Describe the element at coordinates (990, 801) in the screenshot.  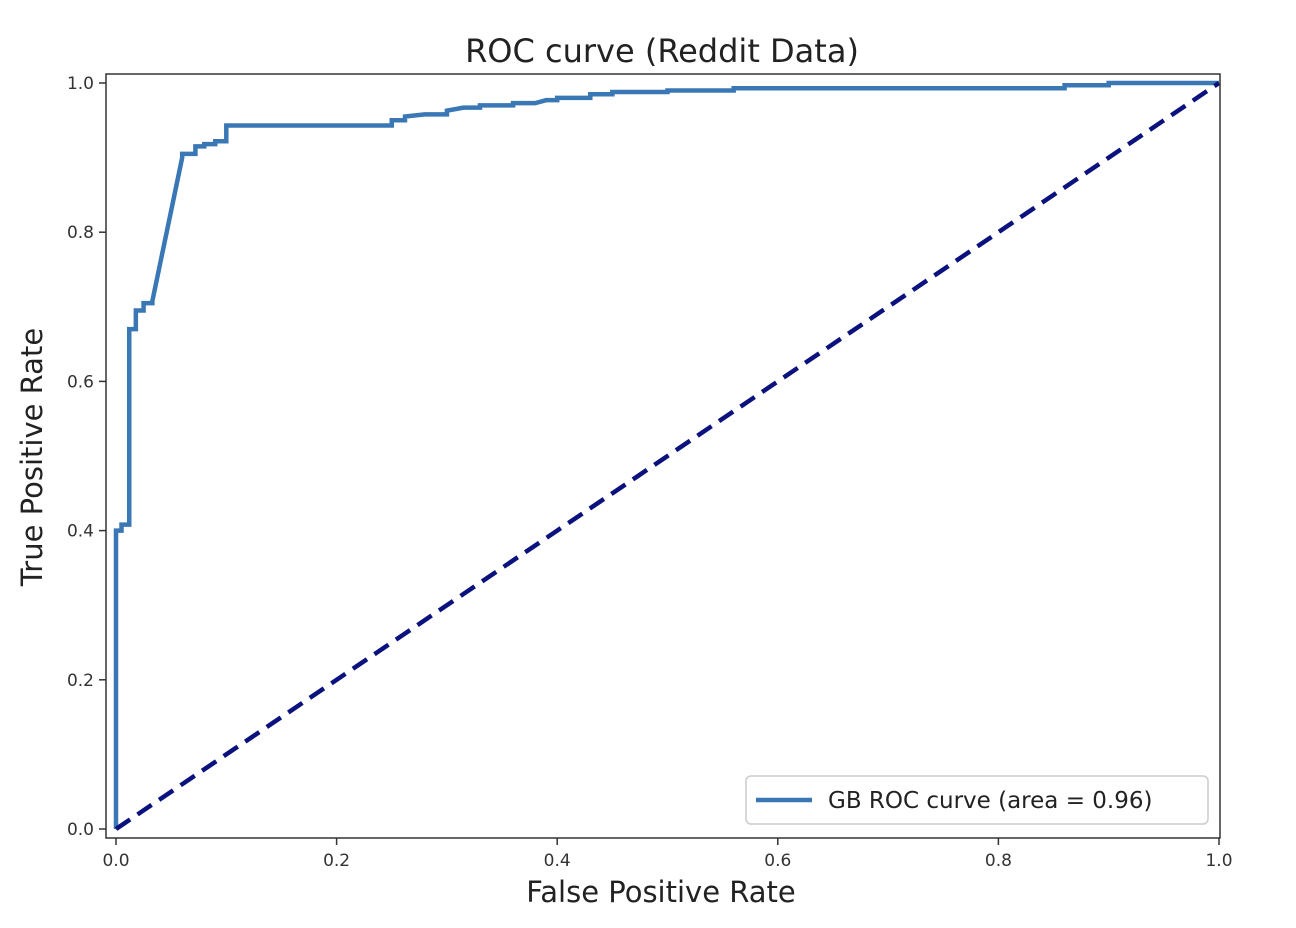
I see `legend-label-gb-roc: GB ROC curve (area = 0.96)` at that location.